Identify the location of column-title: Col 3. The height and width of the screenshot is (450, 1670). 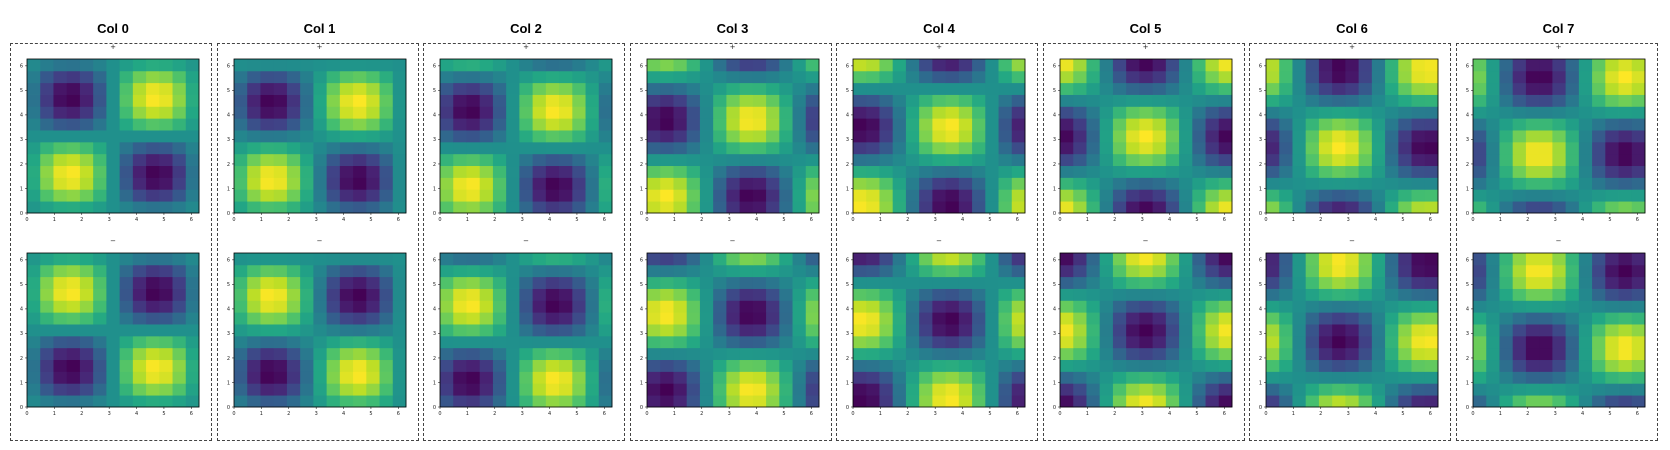
(732, 28).